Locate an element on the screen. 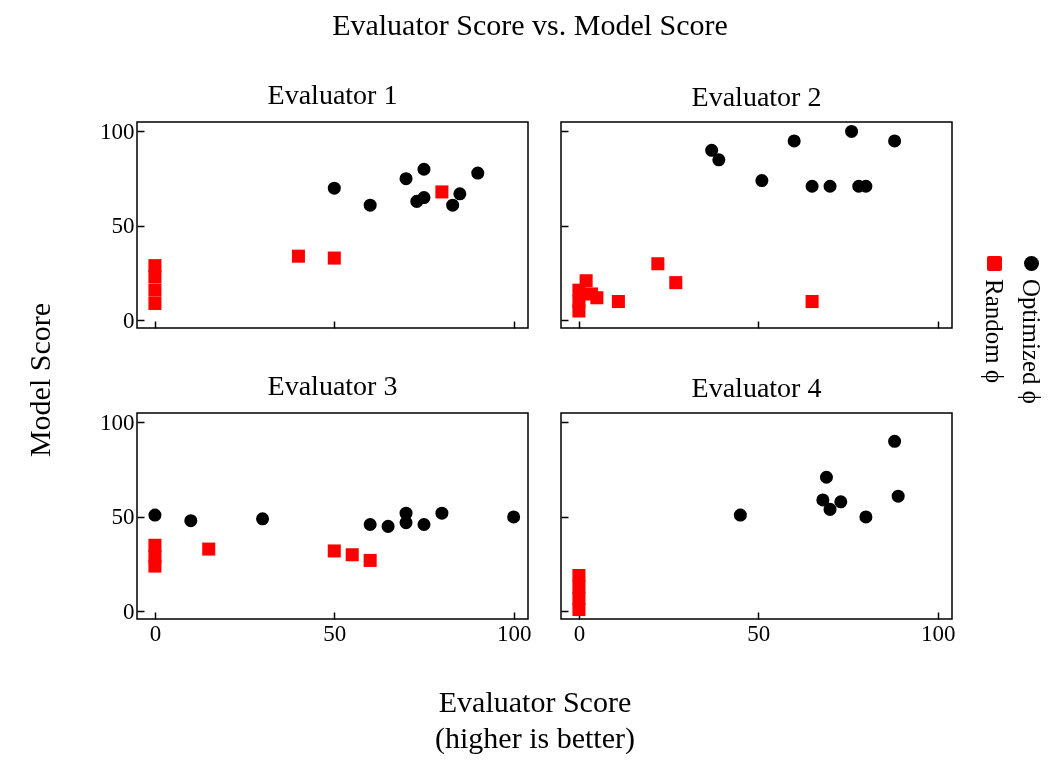 This screenshot has height=772, width=1060. text: Evaluator Score vs. Model Score is located at coordinates (530, 25).